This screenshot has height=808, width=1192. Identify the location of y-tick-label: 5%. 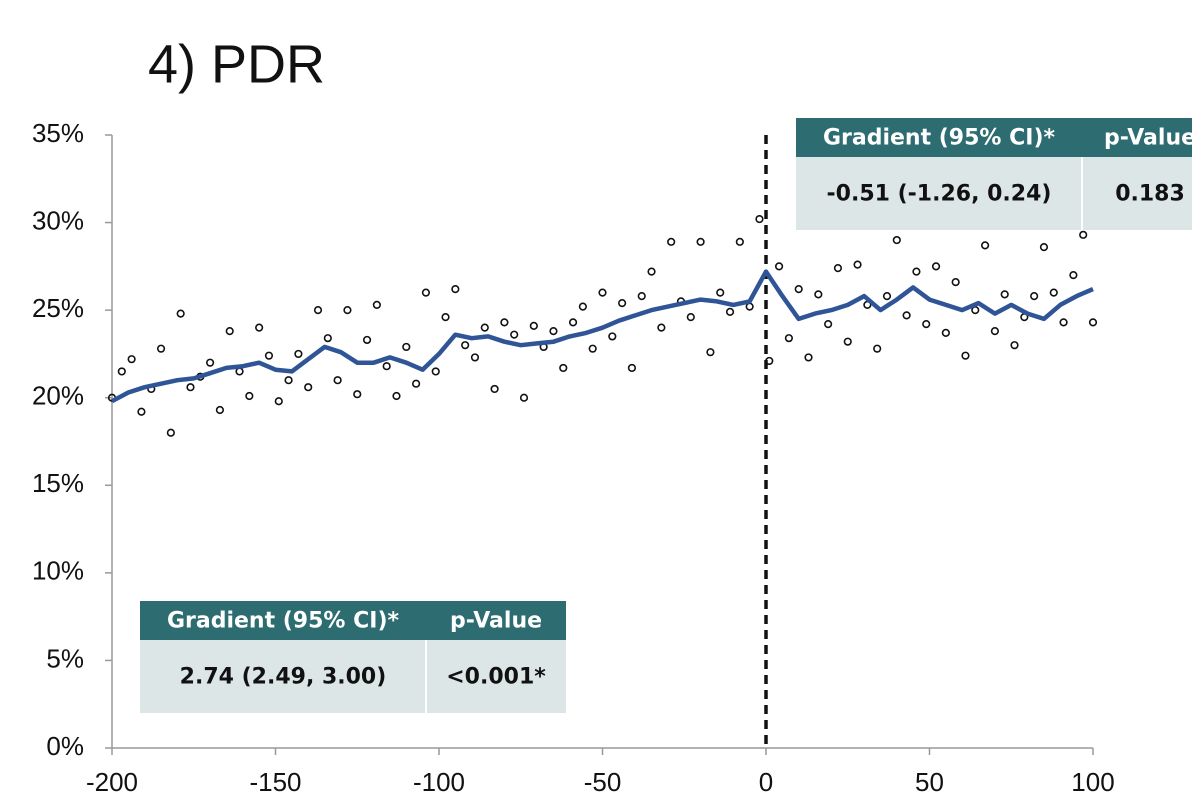
(65, 658).